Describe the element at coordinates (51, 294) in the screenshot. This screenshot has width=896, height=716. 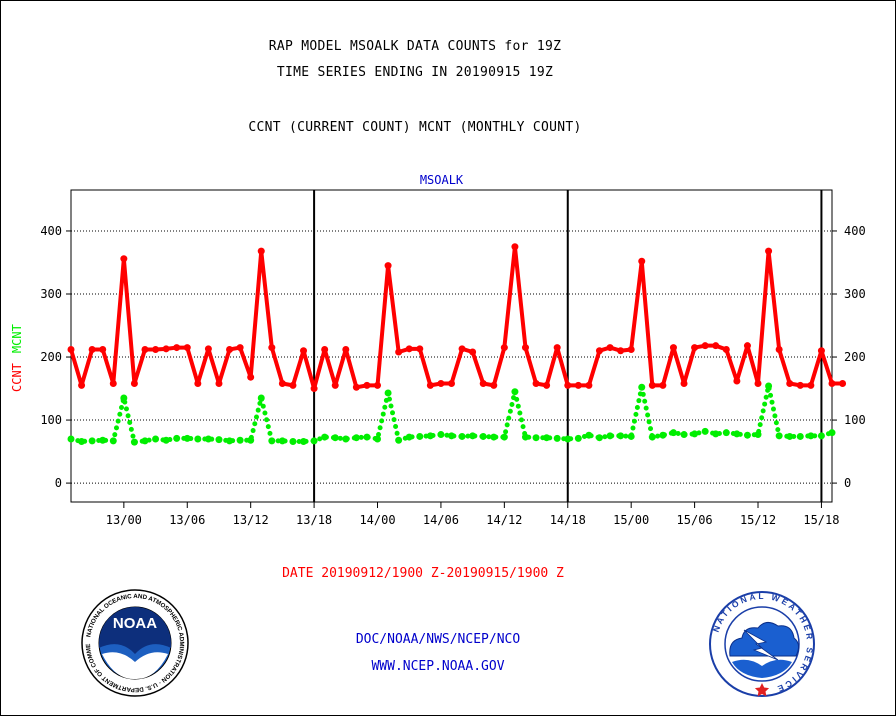
I see `y-tick-label: 300` at that location.